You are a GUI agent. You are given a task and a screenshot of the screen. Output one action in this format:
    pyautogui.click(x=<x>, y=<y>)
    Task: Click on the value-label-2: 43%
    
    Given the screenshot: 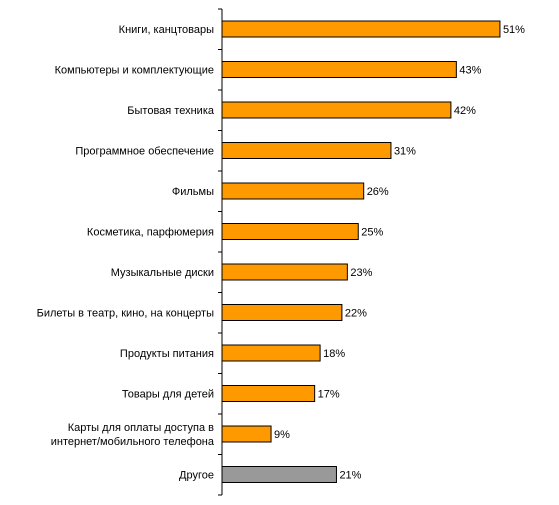 What is the action you would take?
    pyautogui.click(x=470, y=71)
    